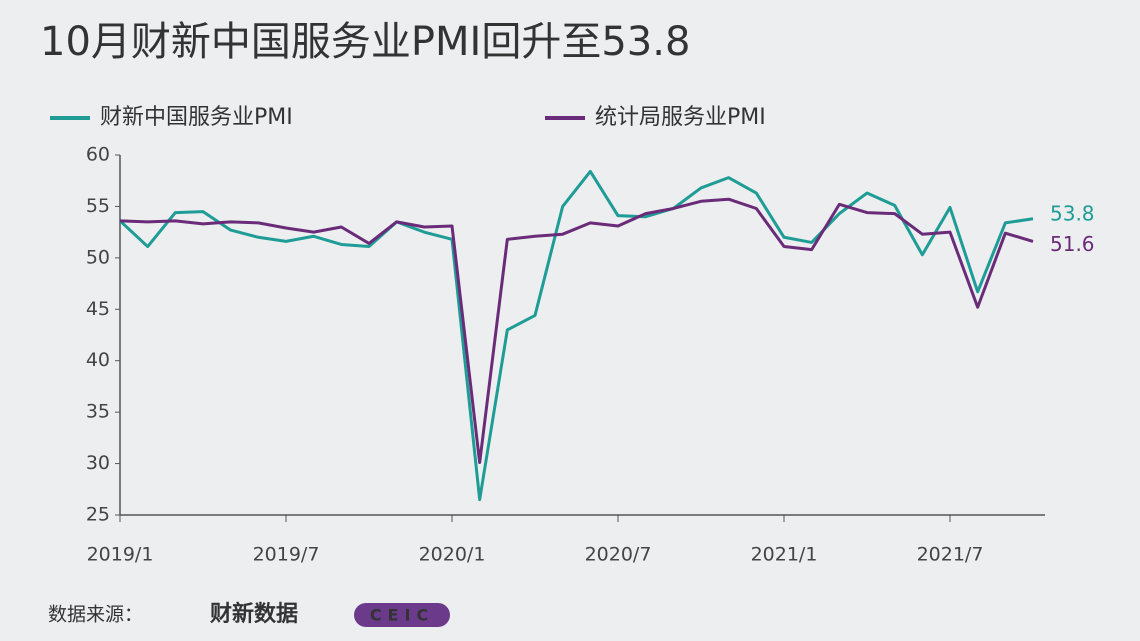  What do you see at coordinates (784, 555) in the screenshot?
I see `x-tick-label: 2021/1` at bounding box center [784, 555].